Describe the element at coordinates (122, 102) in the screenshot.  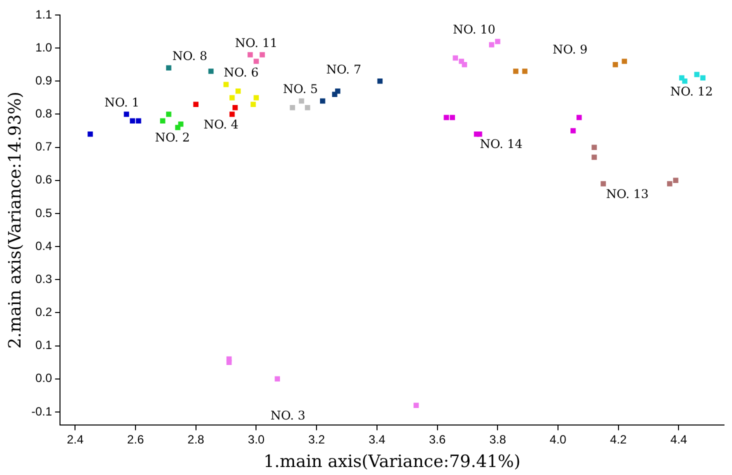
I see `series-label: NO. 1` at that location.